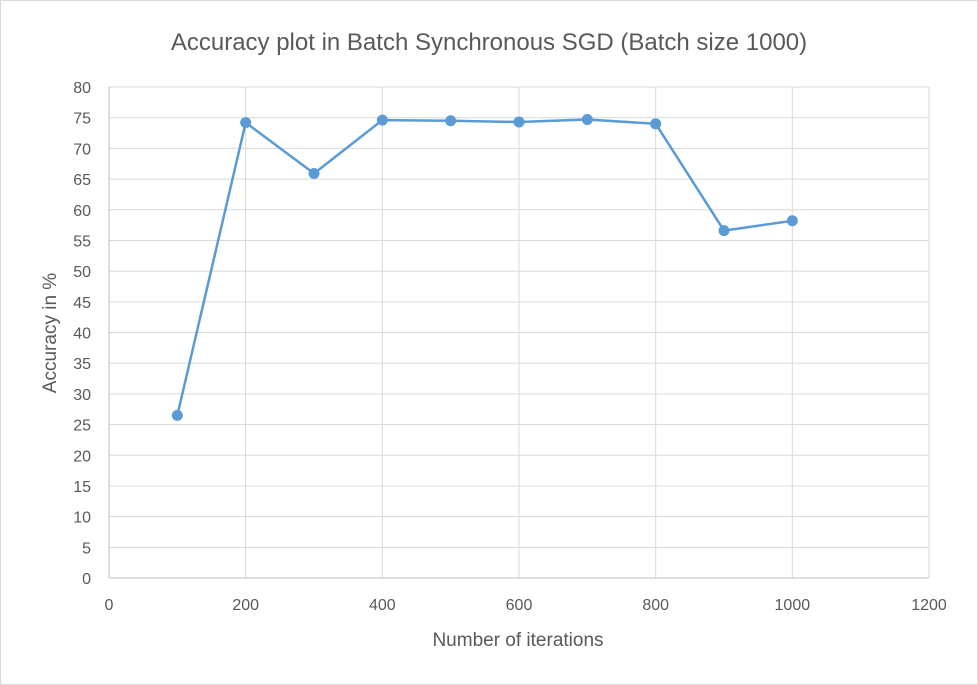 Image resolution: width=978 pixels, height=685 pixels. I want to click on y-tick-label: 60, so click(82, 211).